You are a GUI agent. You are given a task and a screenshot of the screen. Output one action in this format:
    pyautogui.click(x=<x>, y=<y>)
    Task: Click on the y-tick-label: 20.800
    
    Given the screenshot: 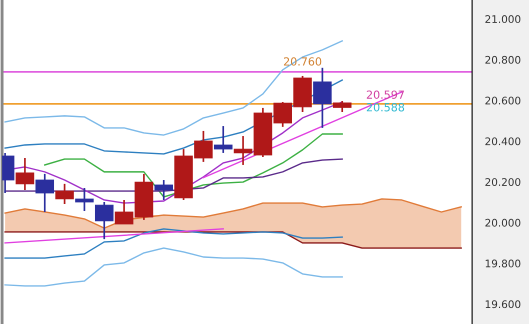 What is the action you would take?
    pyautogui.click(x=502, y=60)
    